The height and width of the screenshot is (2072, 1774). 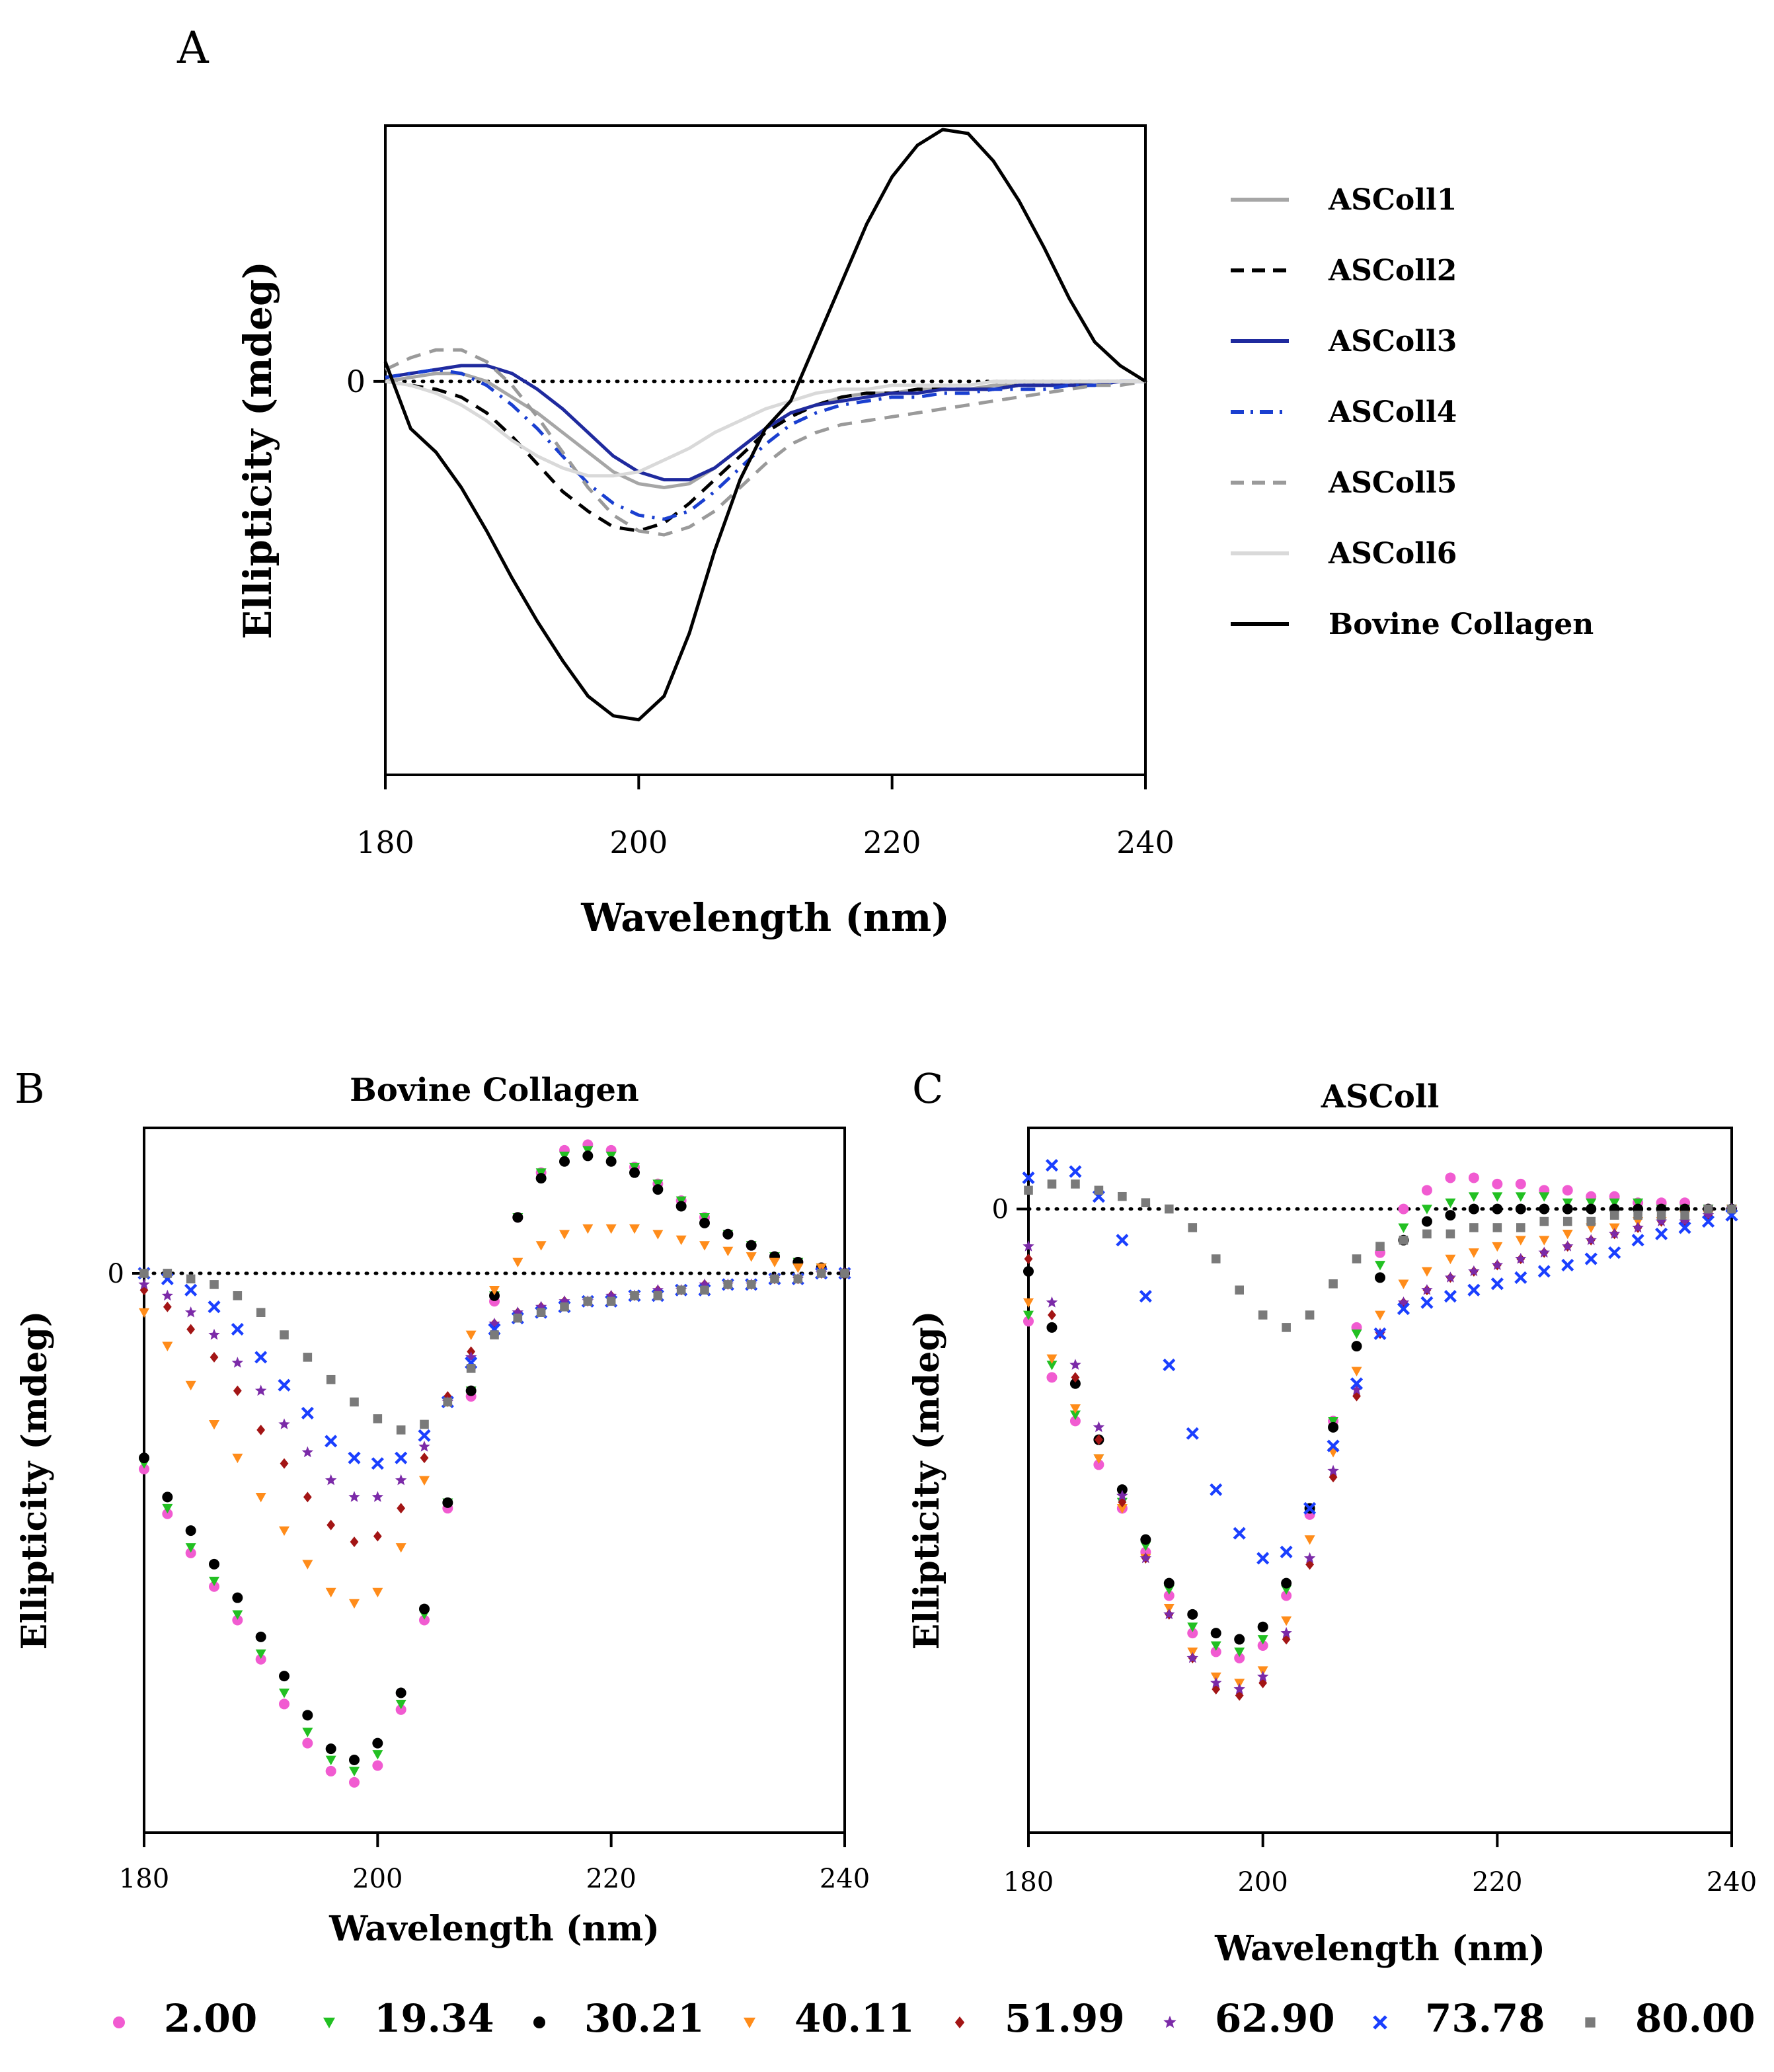 I want to click on panel-a-x-tick-label: 200, so click(x=638, y=842).